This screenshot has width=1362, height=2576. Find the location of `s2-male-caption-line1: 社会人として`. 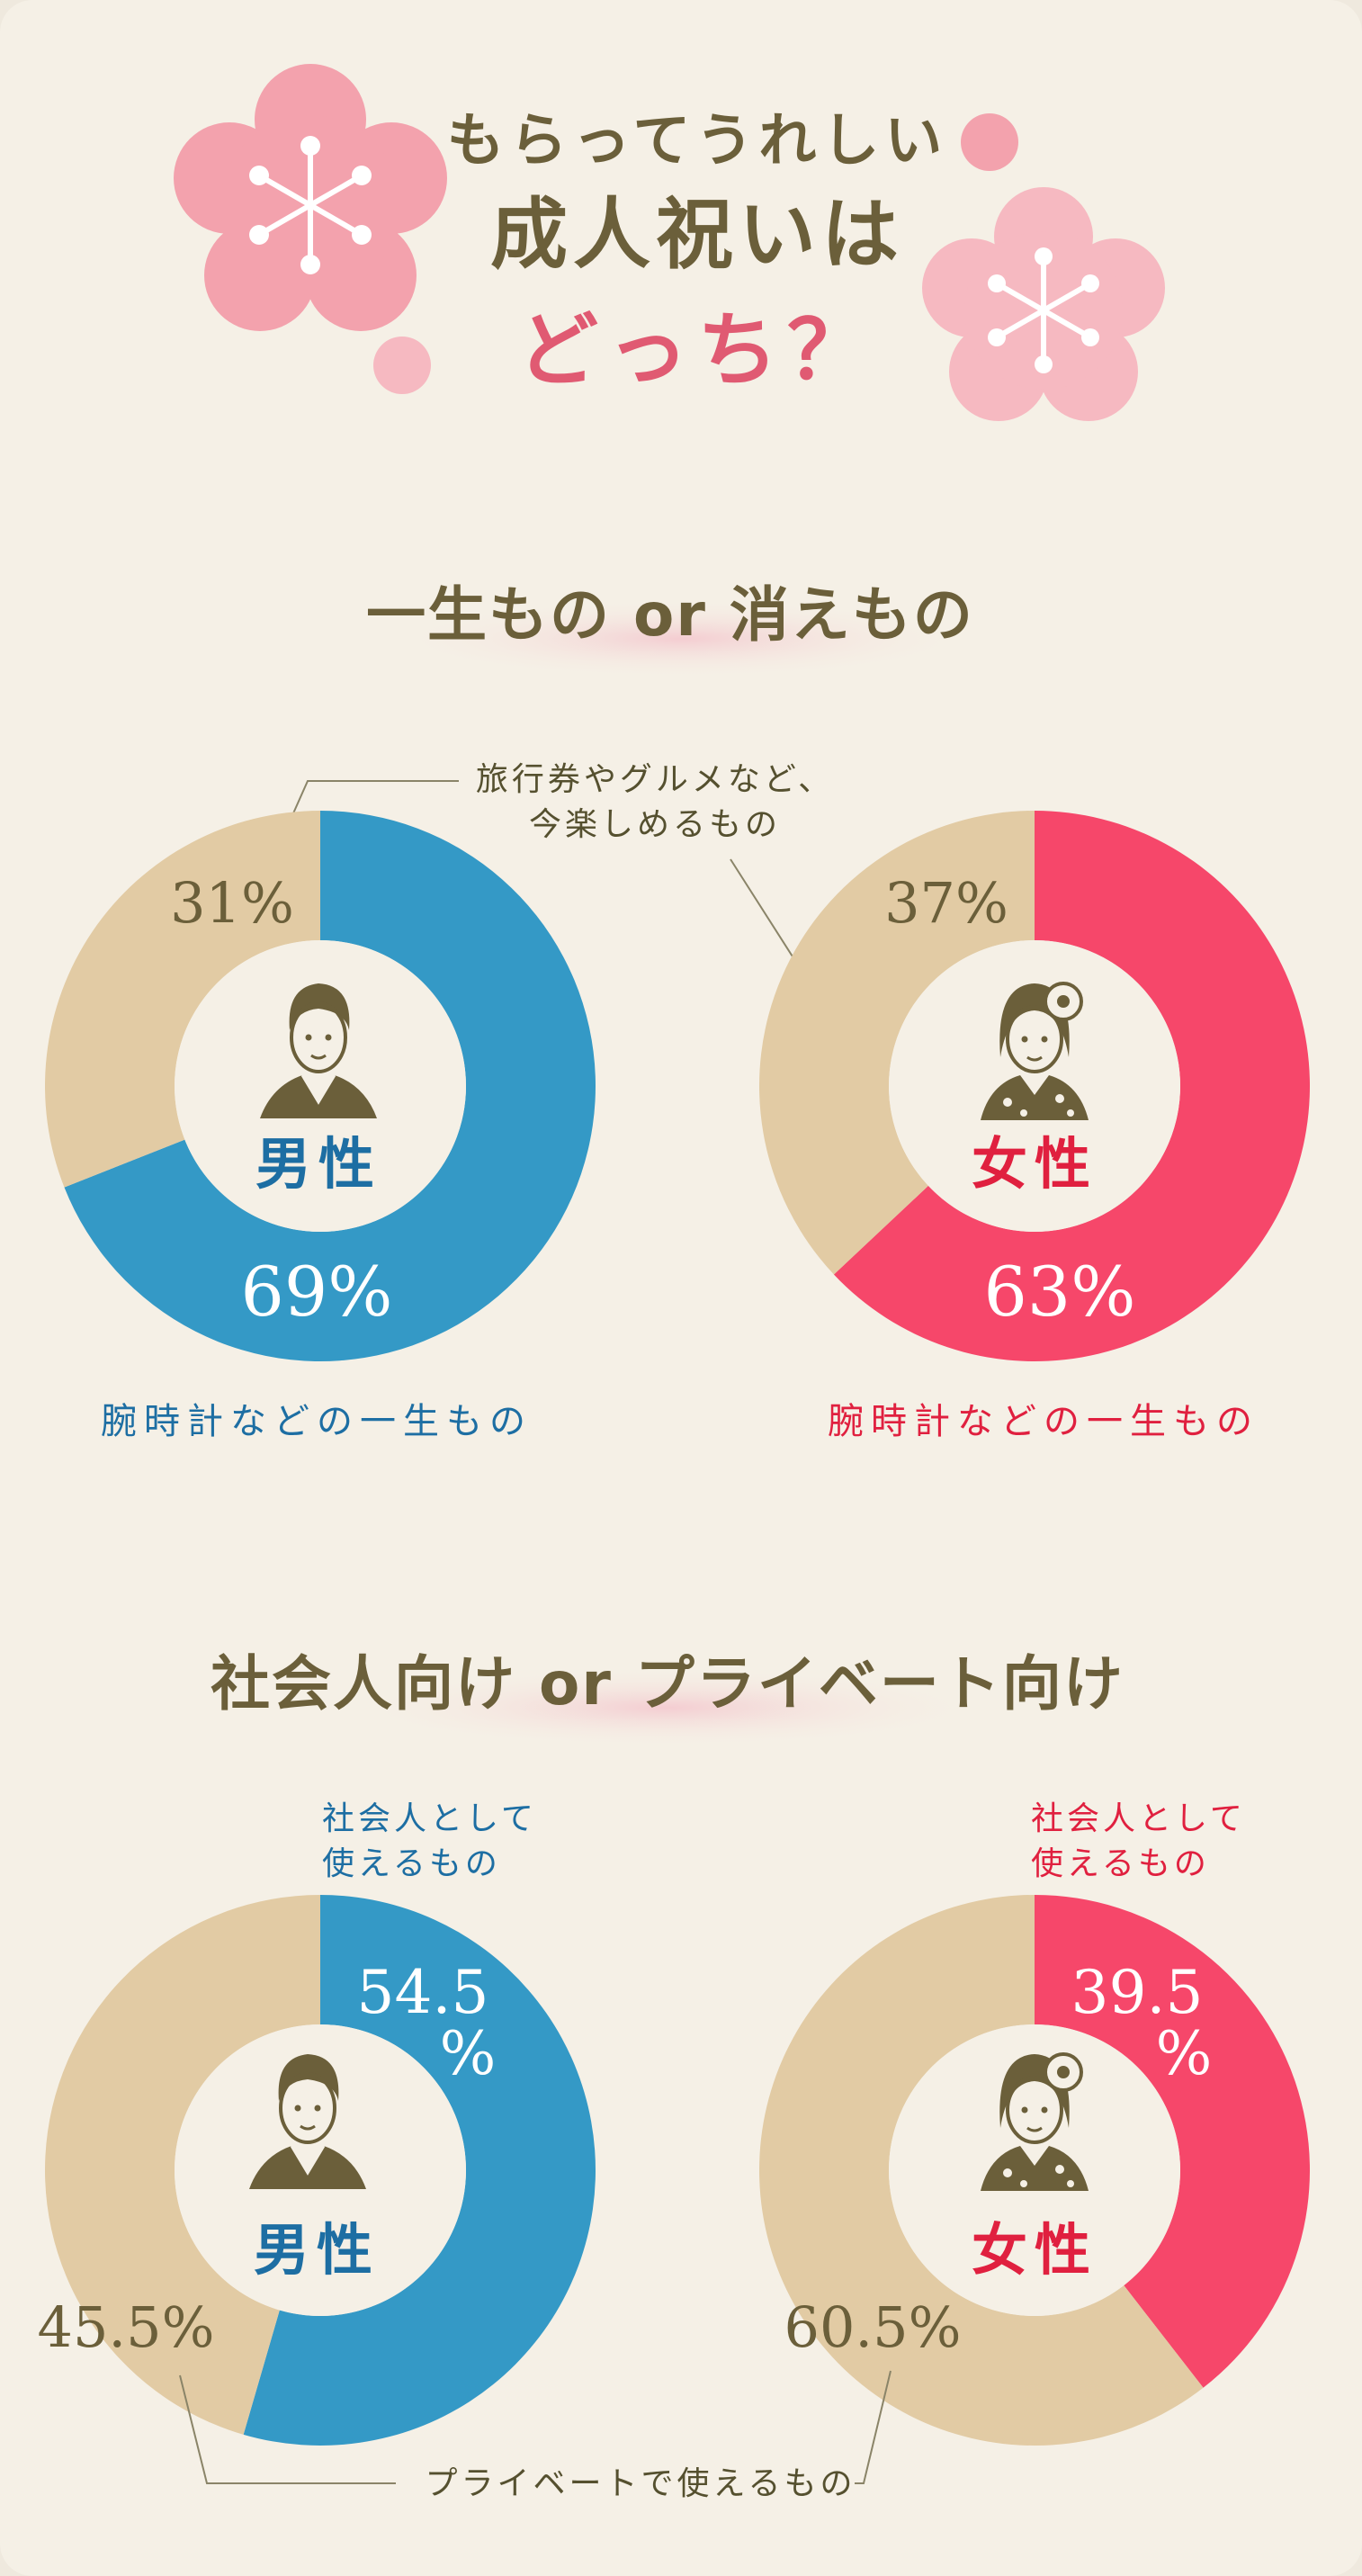

s2-male-caption-line1: 社会人として is located at coordinates (430, 1819).